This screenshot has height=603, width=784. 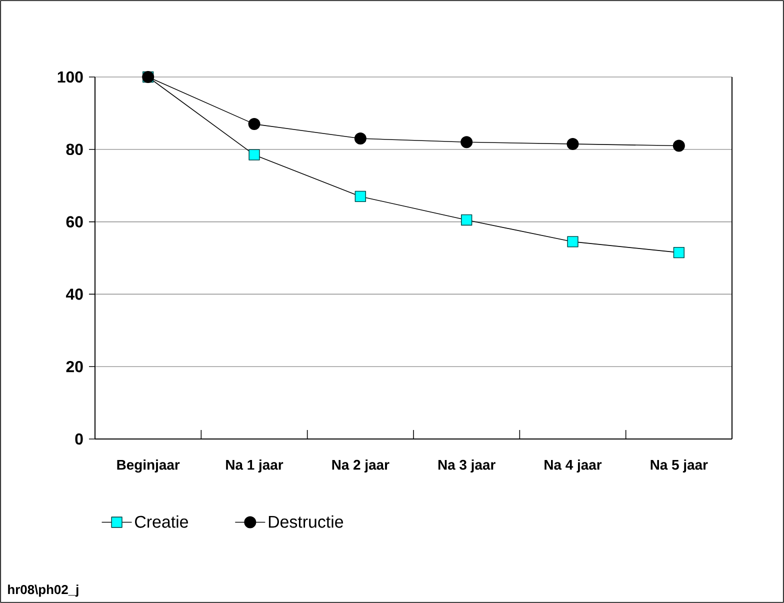 What do you see at coordinates (161, 521) in the screenshot?
I see `legend-label: Creatie` at bounding box center [161, 521].